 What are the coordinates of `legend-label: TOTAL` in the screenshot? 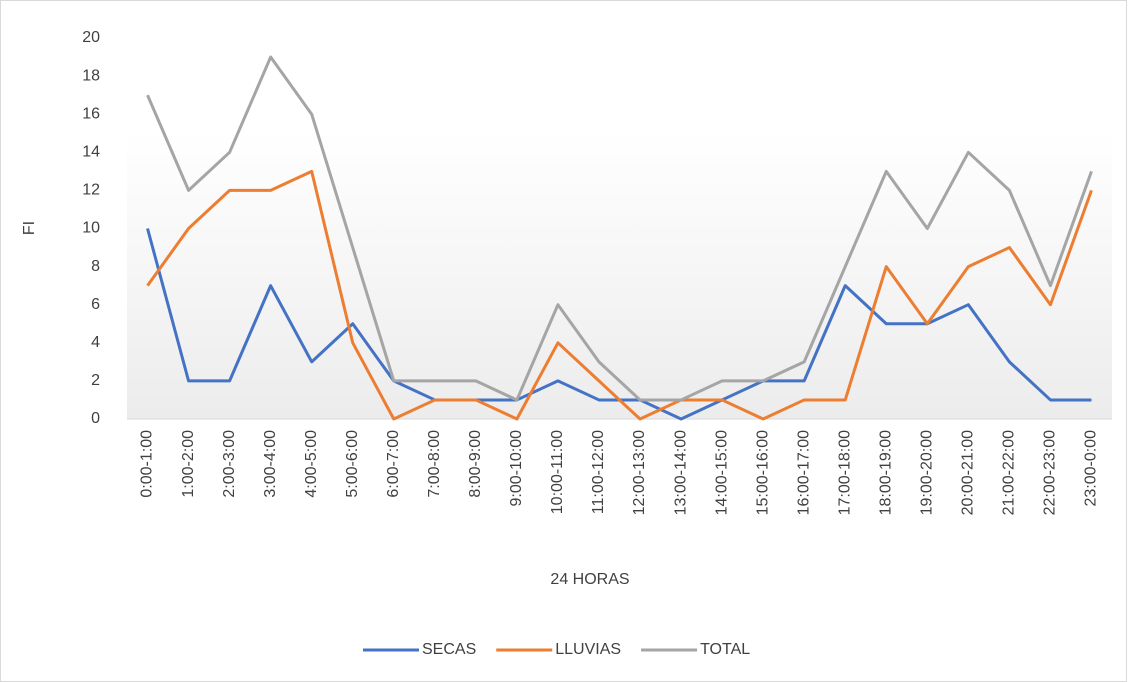 It's located at (725, 649).